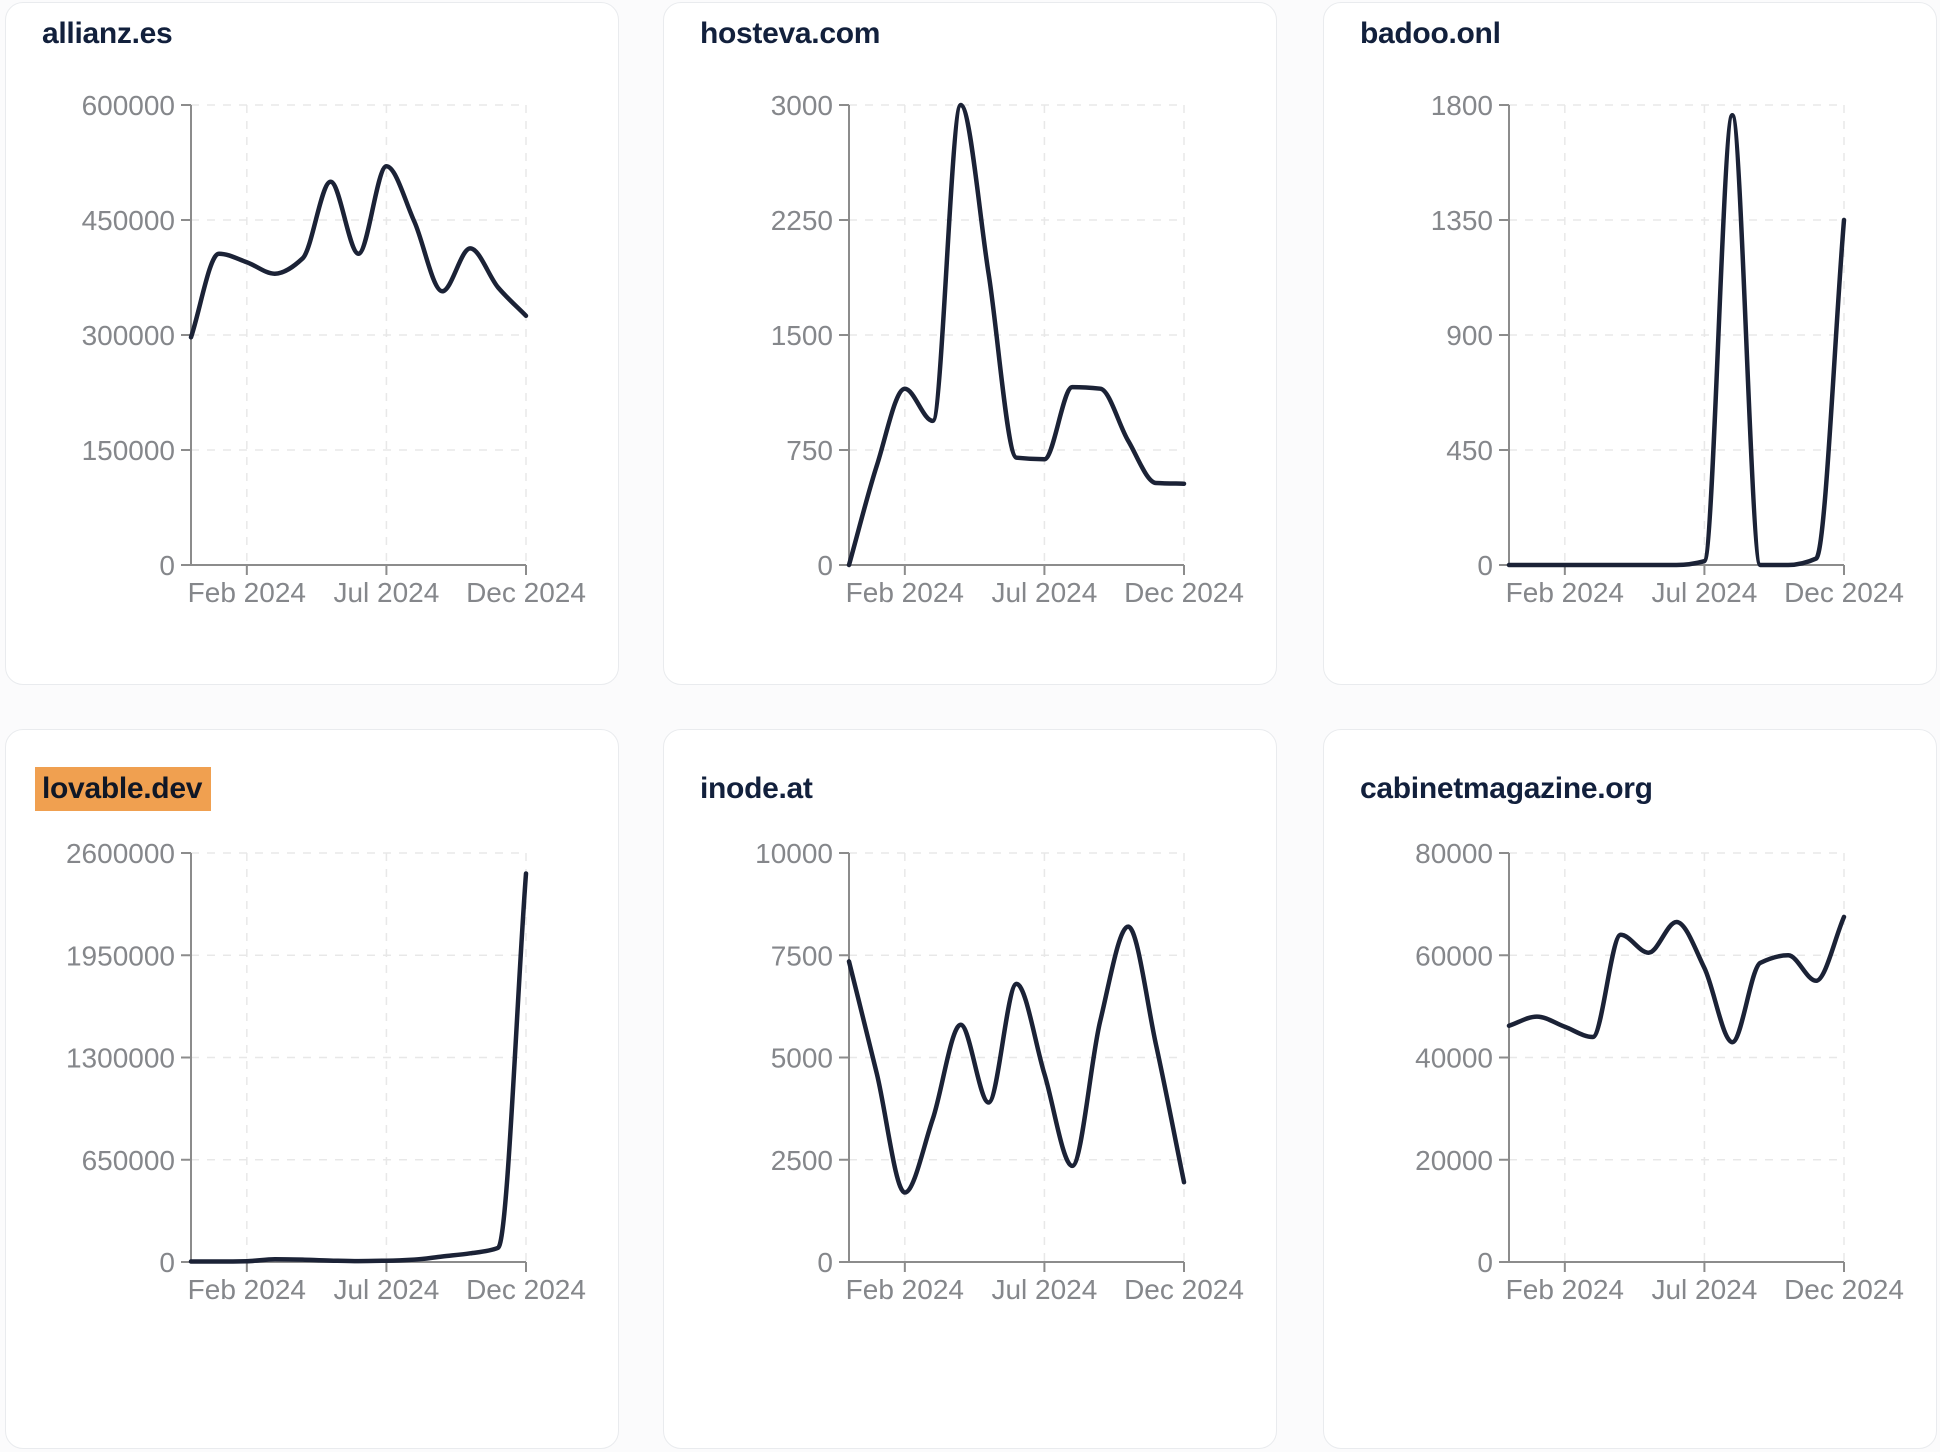  Describe the element at coordinates (1469, 450) in the screenshot. I see `y-tick-label: 450` at that location.